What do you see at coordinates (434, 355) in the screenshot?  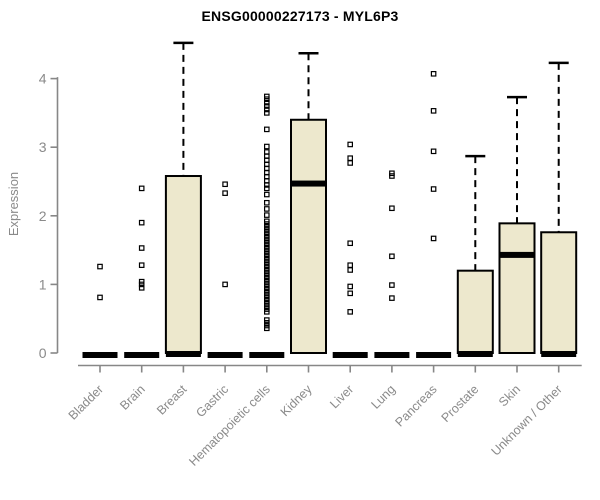 I see `median-pancreas` at bounding box center [434, 355].